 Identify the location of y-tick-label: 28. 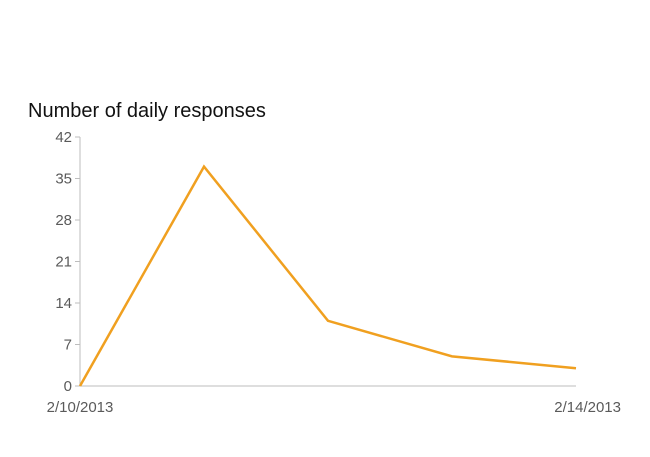
(63, 220).